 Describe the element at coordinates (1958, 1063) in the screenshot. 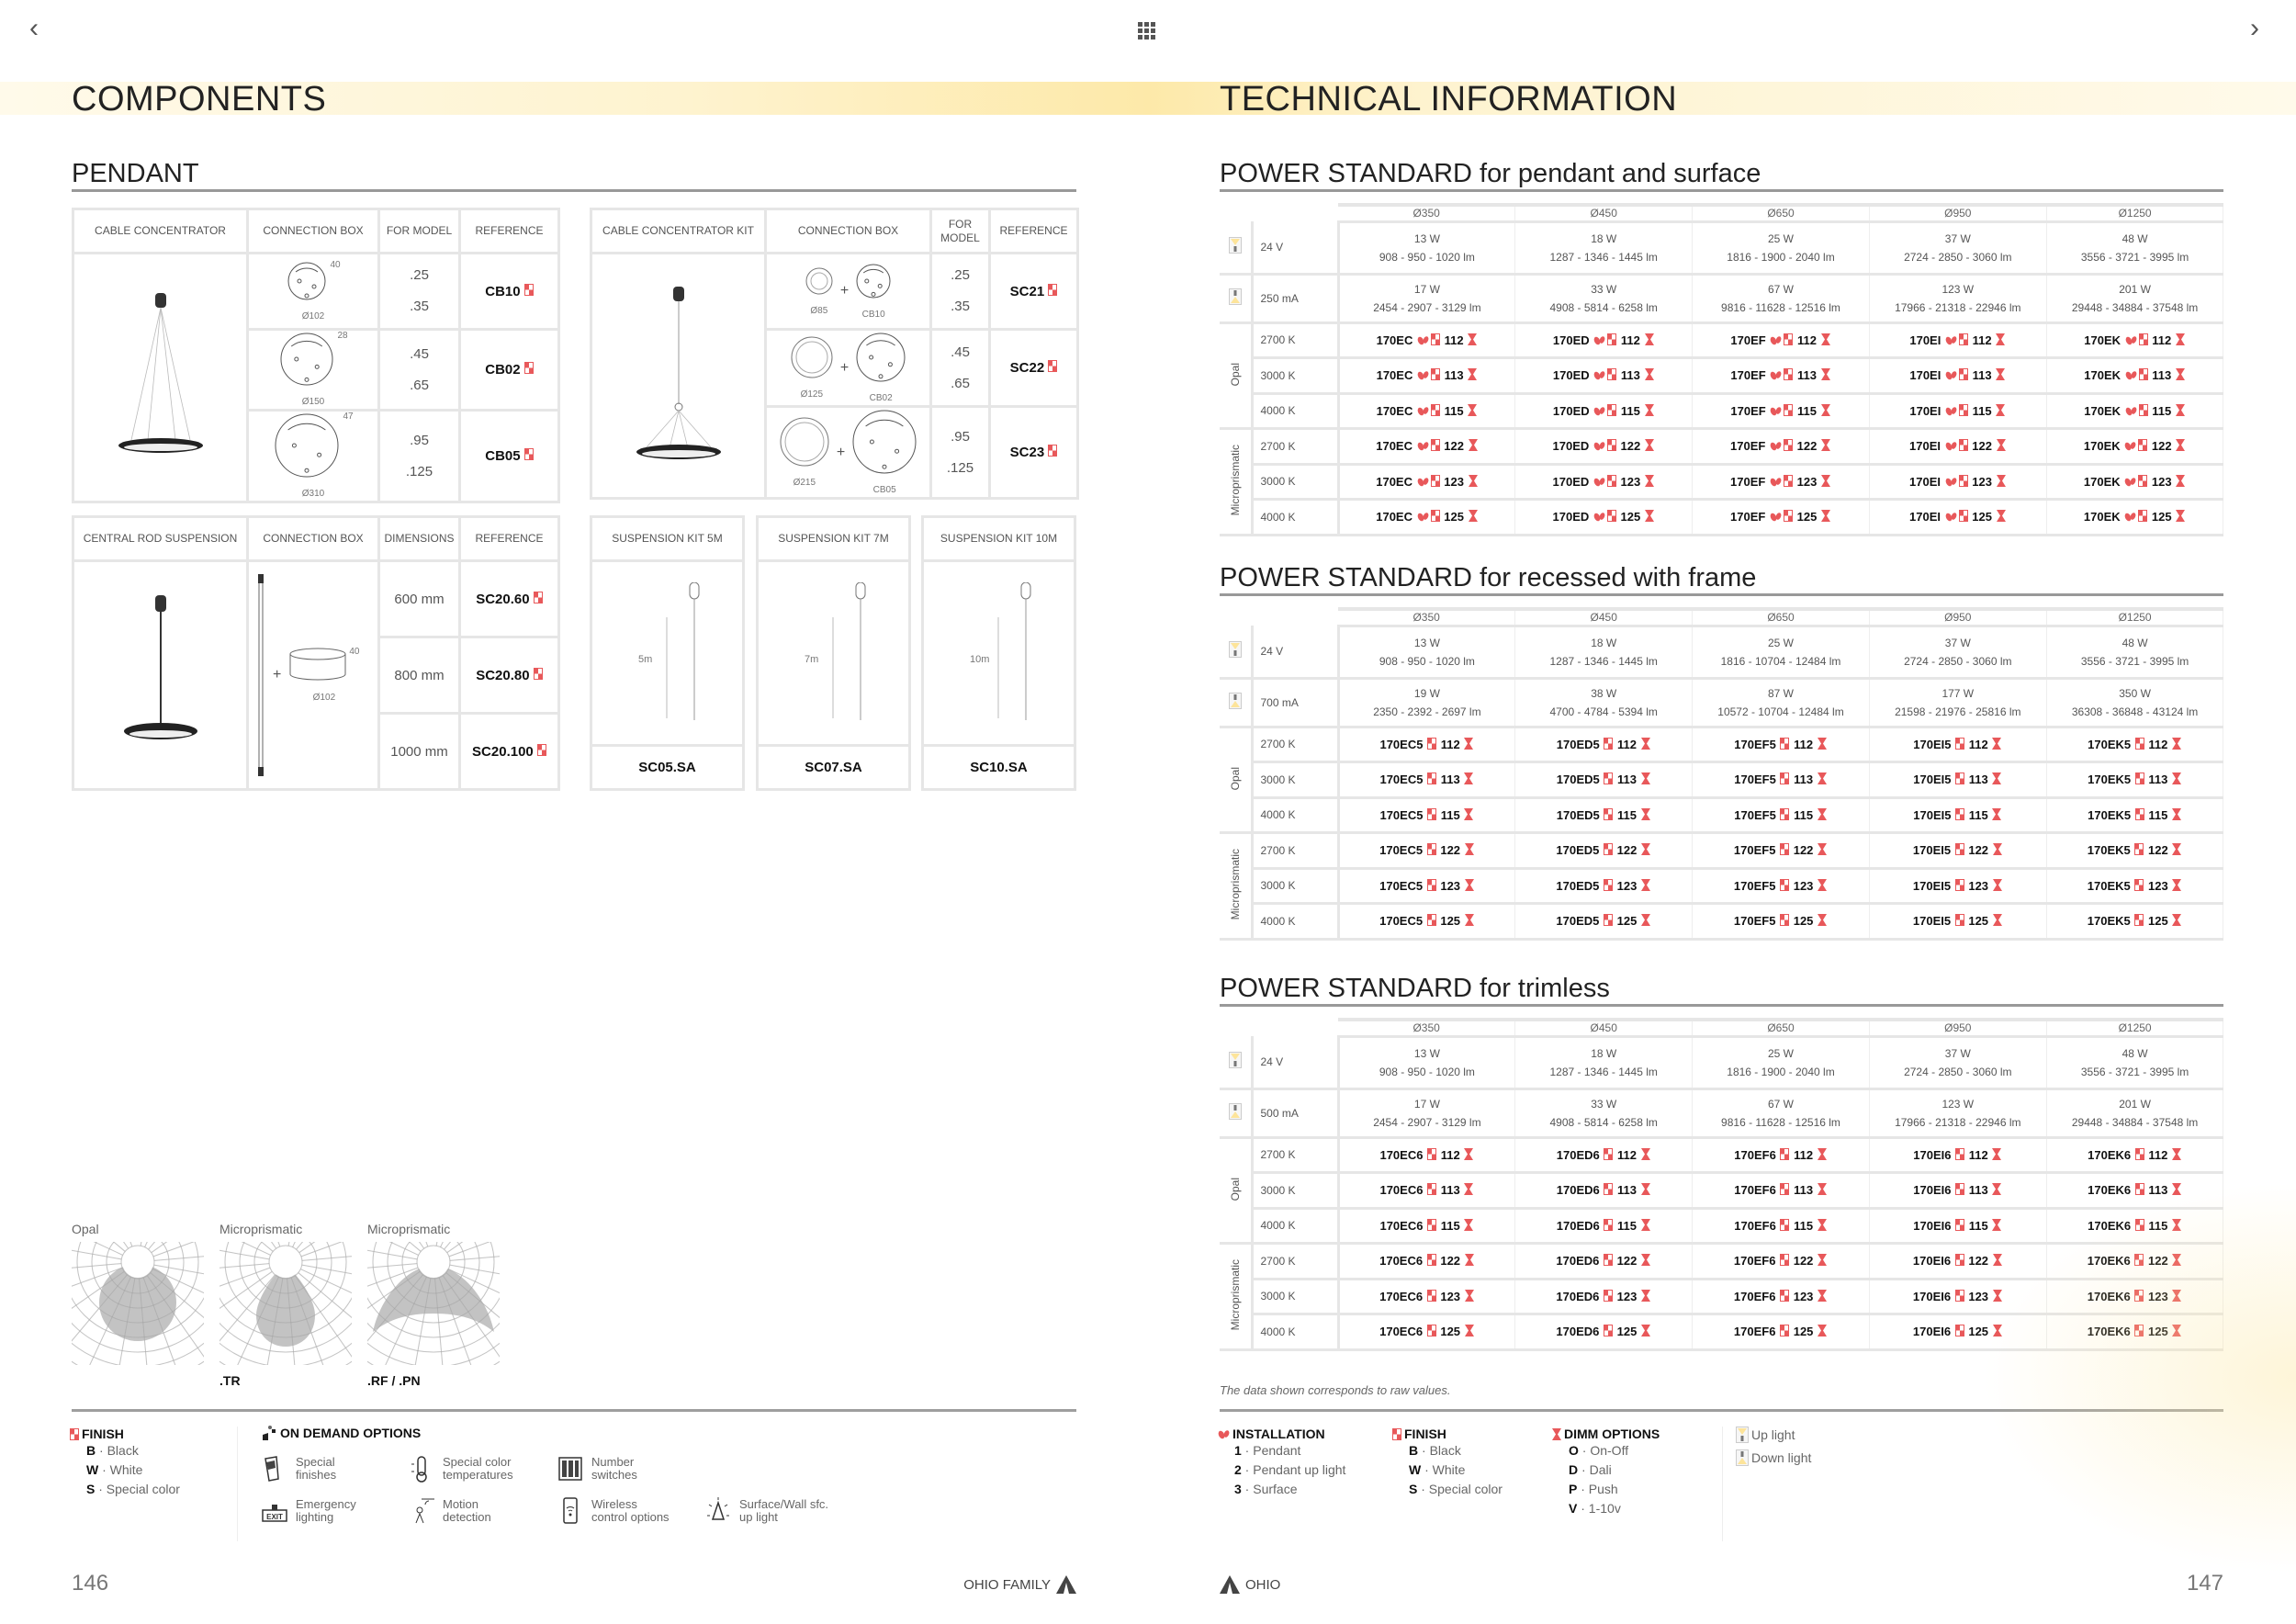

I see `power-cell: 37 W 2724 - 2850 - 3060 lm` at that location.